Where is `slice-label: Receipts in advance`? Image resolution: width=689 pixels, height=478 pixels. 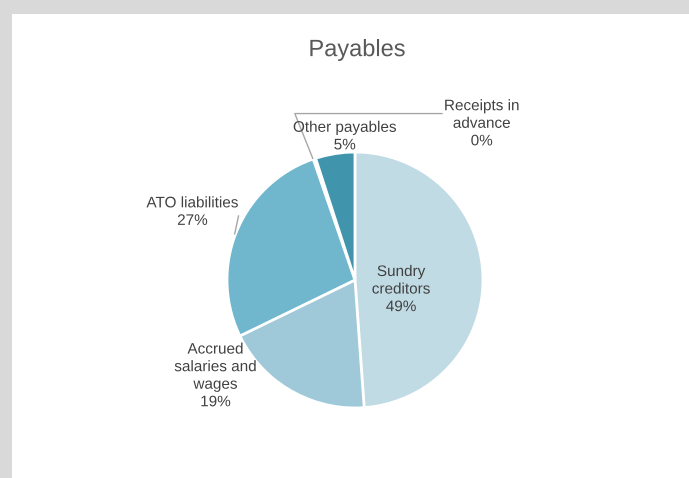 slice-label: Receipts in advance is located at coordinates (482, 113).